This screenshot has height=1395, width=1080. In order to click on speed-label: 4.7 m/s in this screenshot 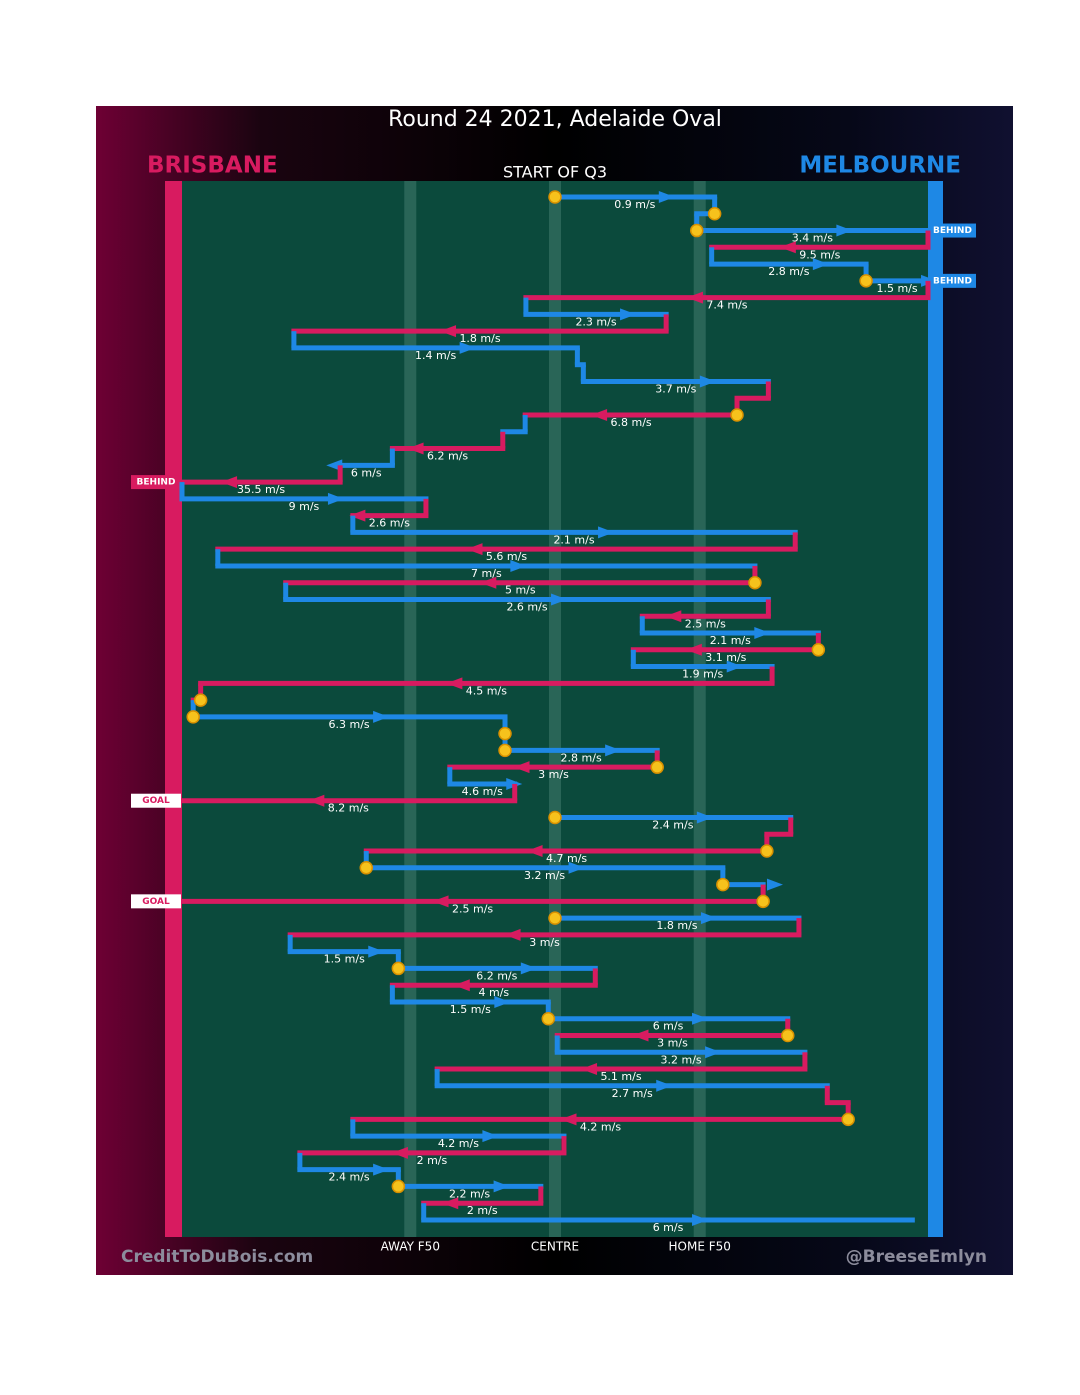, I will do `click(566, 858)`.